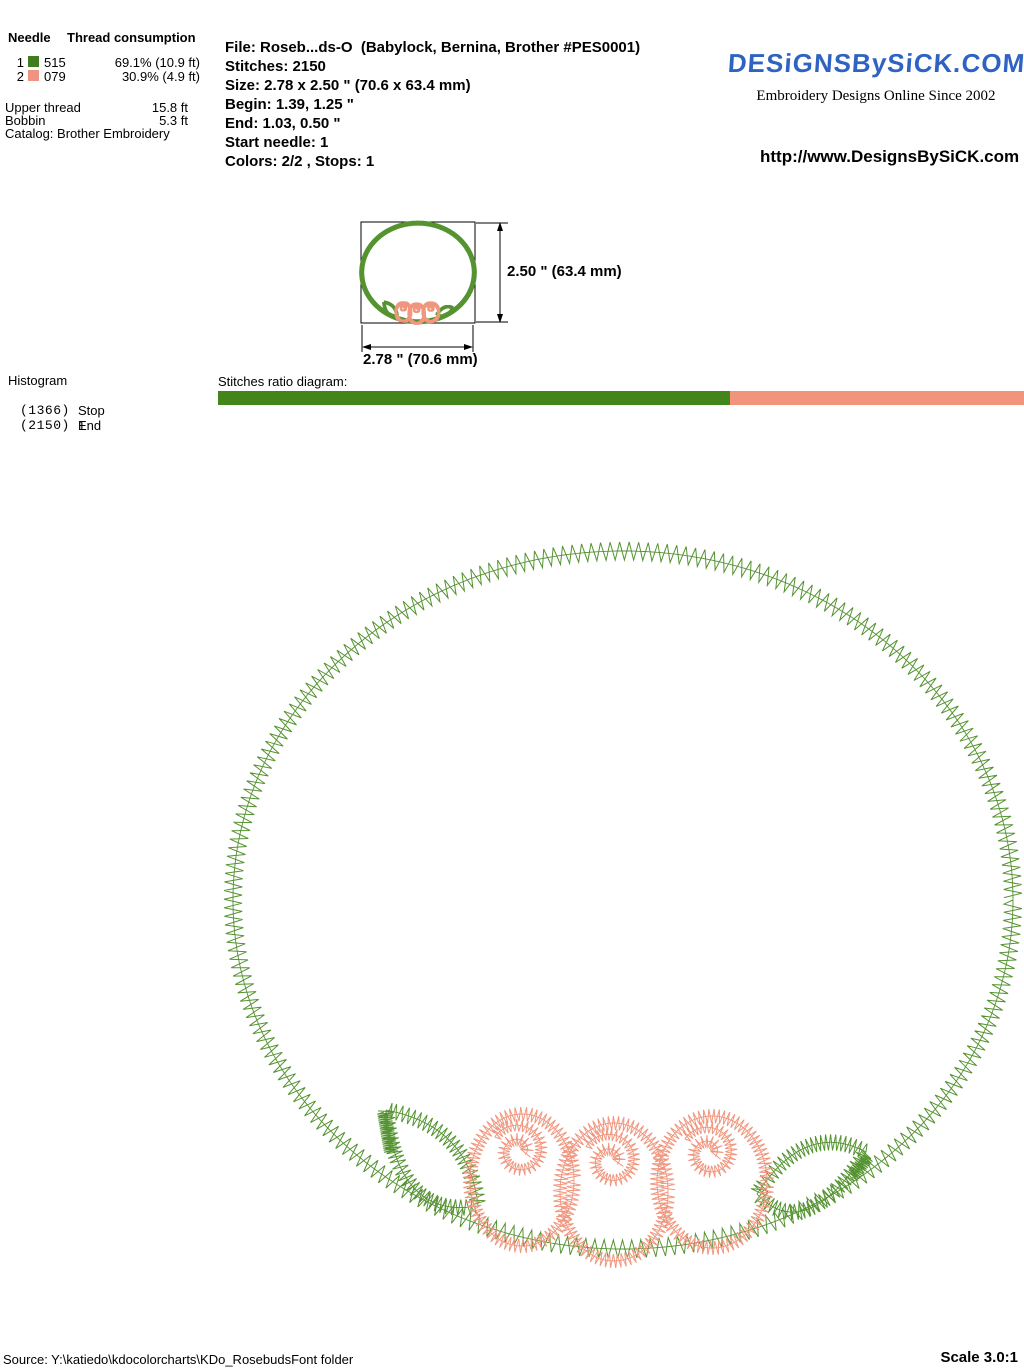 The image size is (1024, 1370). Describe the element at coordinates (420, 359) in the screenshot. I see `width-dimension-label: 2.78 " (70.6 mm)` at that location.